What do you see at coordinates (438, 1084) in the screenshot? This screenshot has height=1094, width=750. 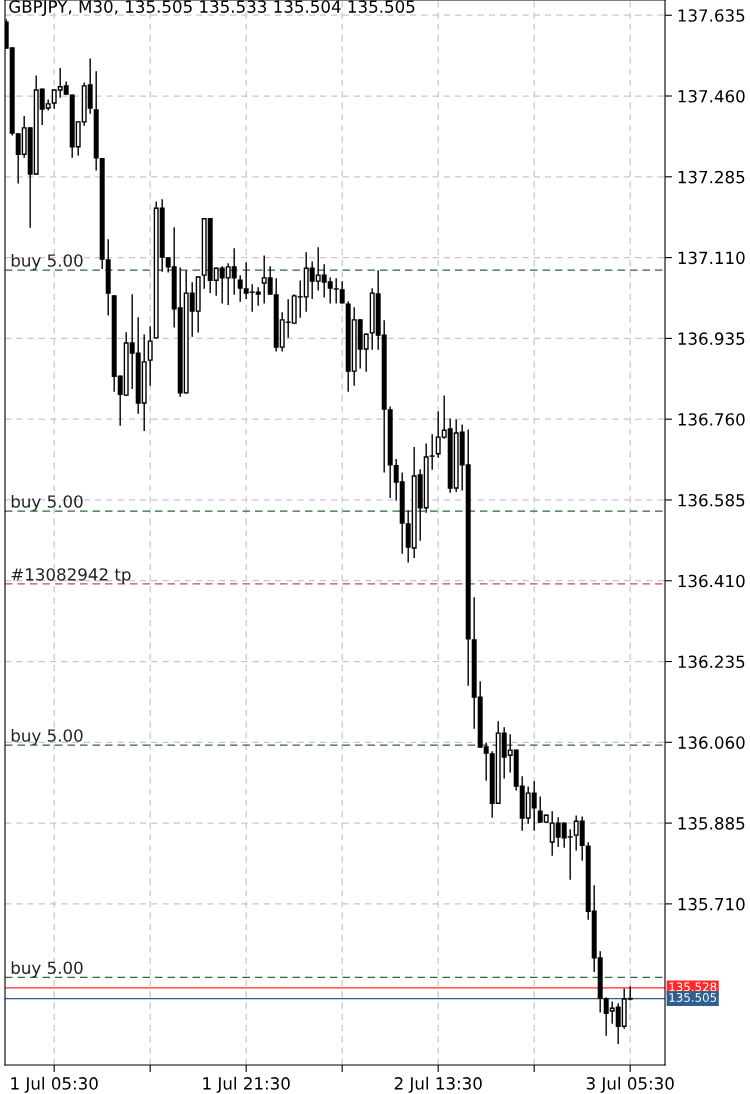 I see `x-tick-label: 2 Jul 13:30` at bounding box center [438, 1084].